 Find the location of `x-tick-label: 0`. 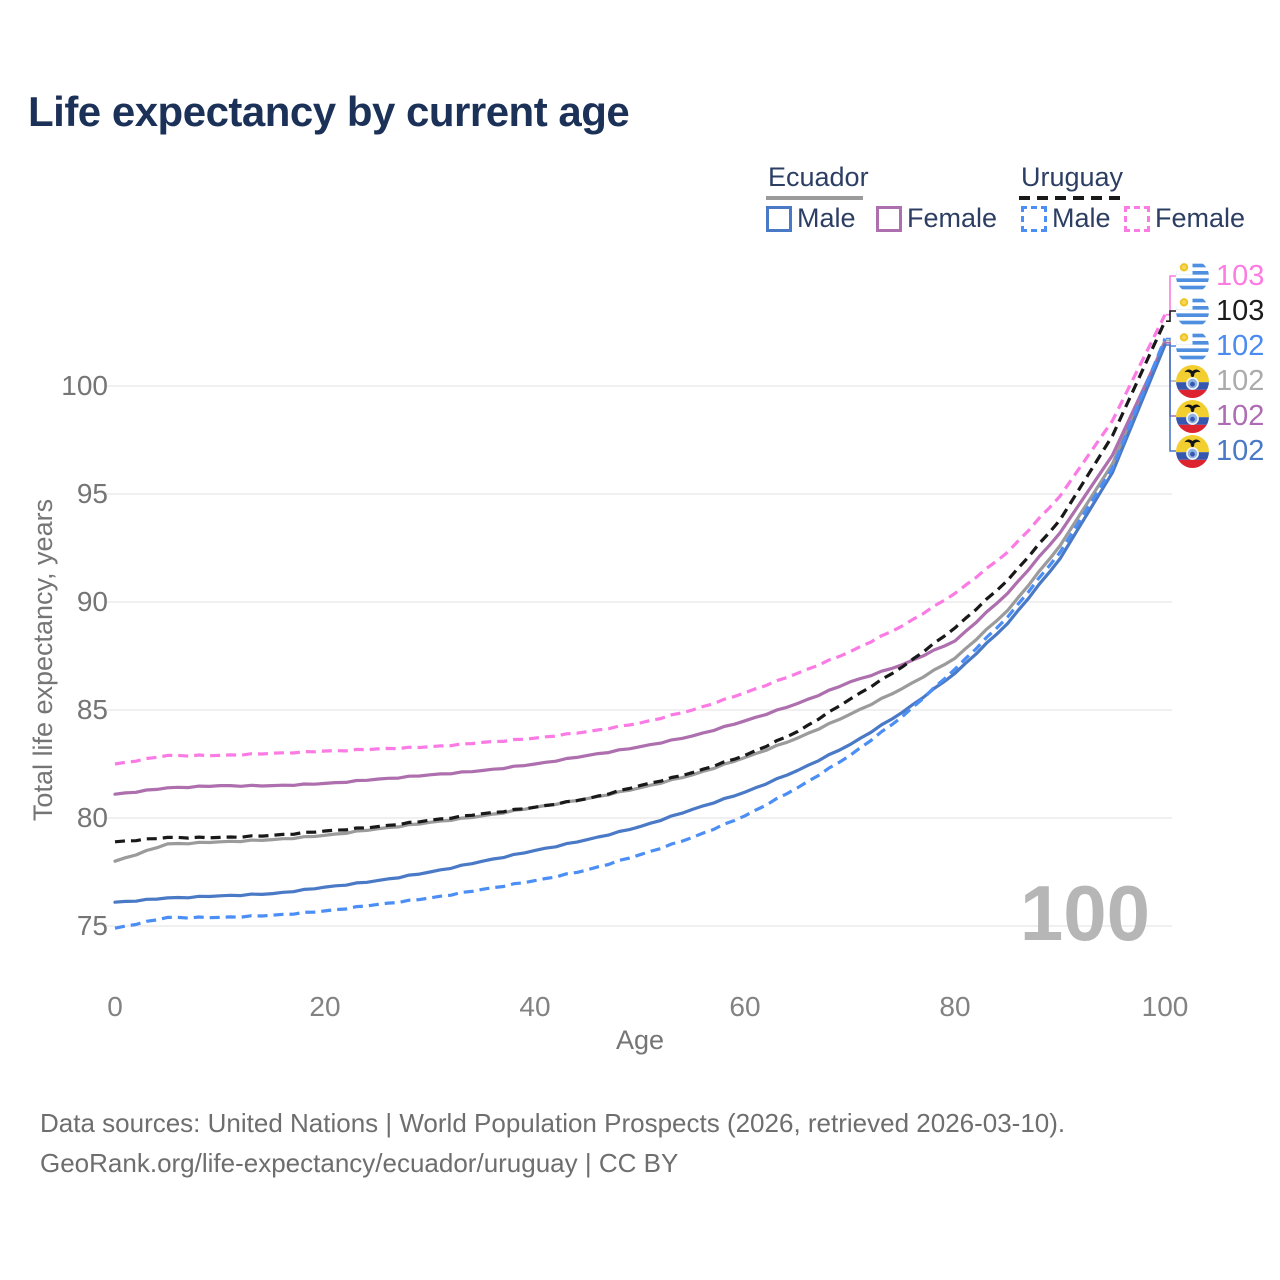

x-tick-label: 0 is located at coordinates (115, 1006).